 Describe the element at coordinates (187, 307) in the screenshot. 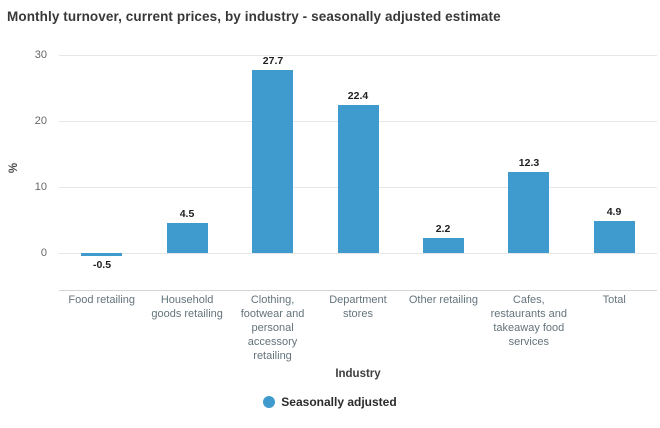

I see `x-tick-label: Household goods retailing` at that location.